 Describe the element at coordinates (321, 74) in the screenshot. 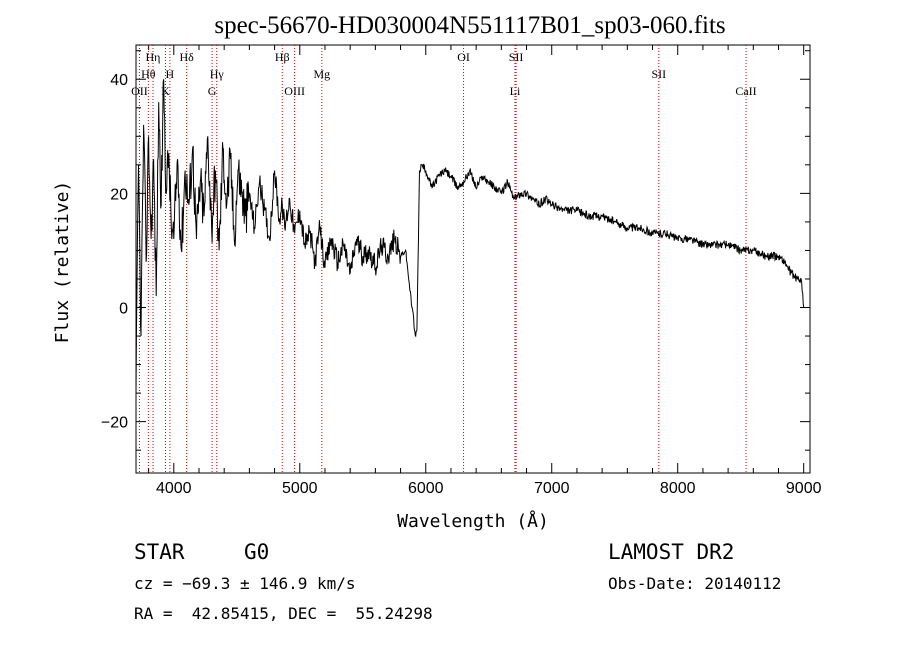

I see `spectral-line-label: Mg` at that location.